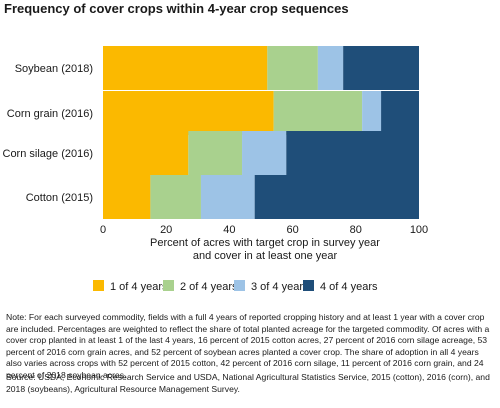  I want to click on bar-corn-silage-2016-3-of-4-years, so click(264, 153).